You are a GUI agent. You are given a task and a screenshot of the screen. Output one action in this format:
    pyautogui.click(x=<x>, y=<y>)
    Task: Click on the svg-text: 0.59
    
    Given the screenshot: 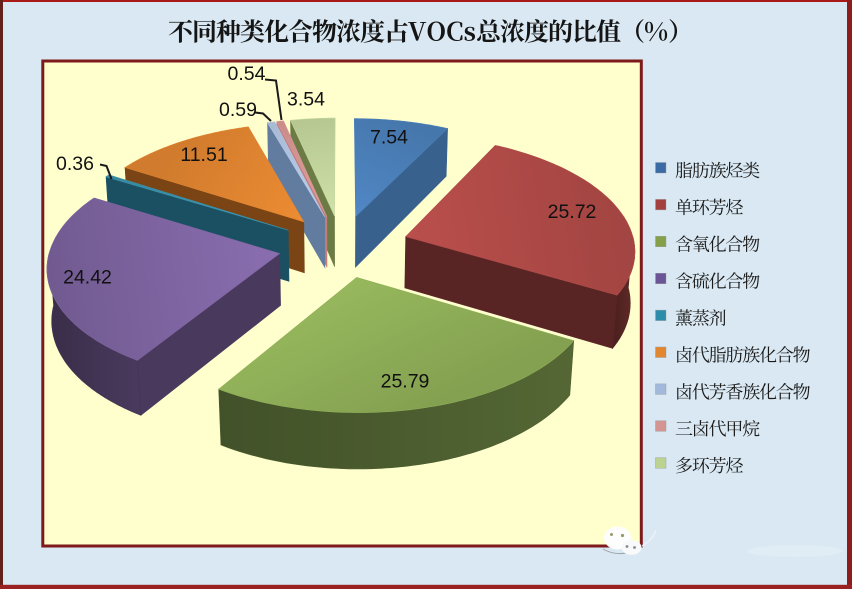 What is the action you would take?
    pyautogui.click(x=238, y=110)
    